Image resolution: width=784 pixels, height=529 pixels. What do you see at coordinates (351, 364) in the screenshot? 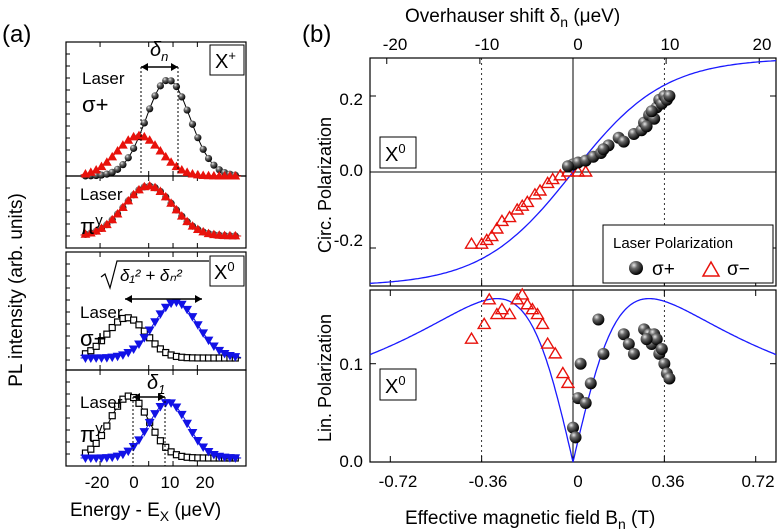
I see `lin-ytick-0.1: 0.1` at bounding box center [351, 364].